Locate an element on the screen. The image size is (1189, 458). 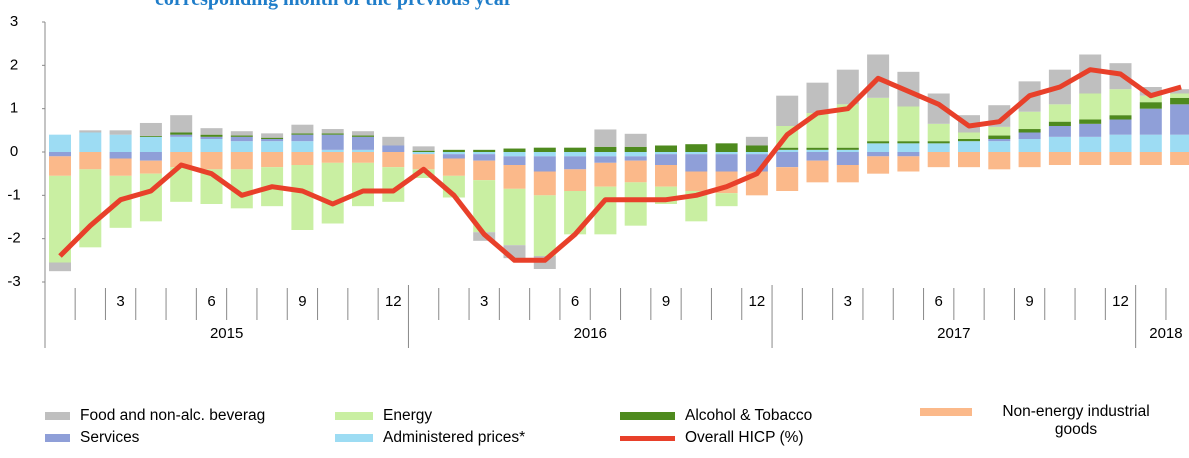
legend-item: Services is located at coordinates (92, 438).